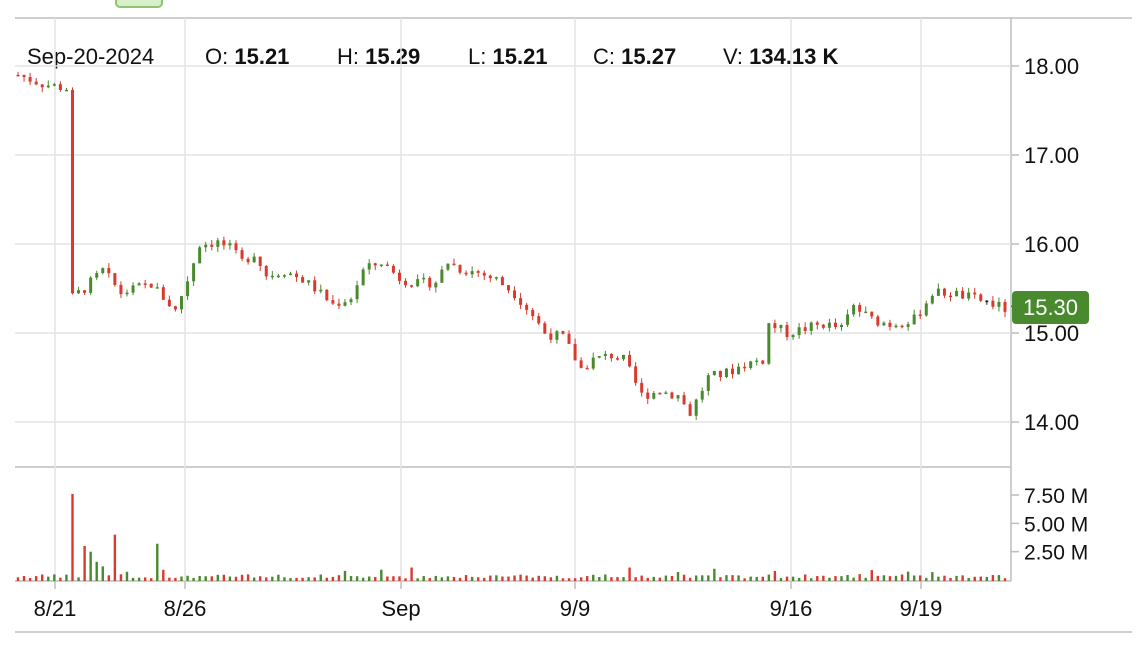 The width and height of the screenshot is (1146, 646). What do you see at coordinates (575, 608) in the screenshot?
I see `date-tick-label: 9/9` at bounding box center [575, 608].